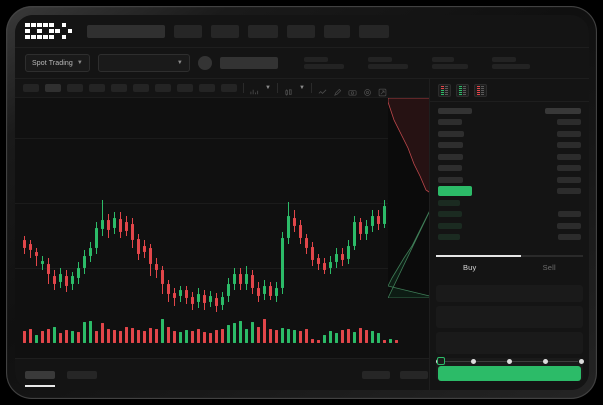 This screenshot has height=405, width=603. Describe the element at coordinates (509, 293) in the screenshot. I see `order-type-field` at that location.